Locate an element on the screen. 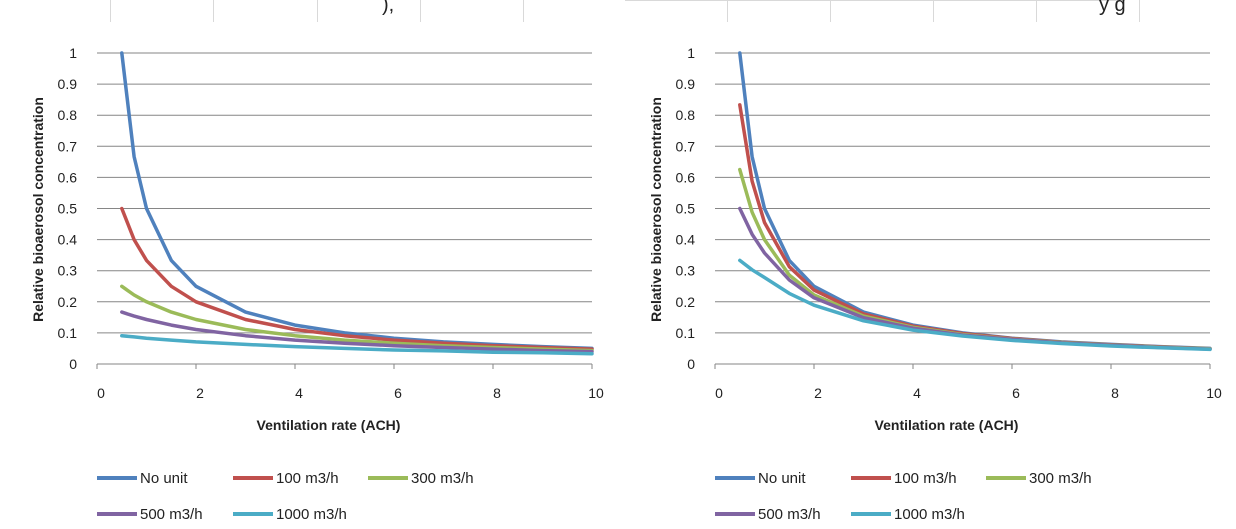 Image resolution: width=1236 pixels, height=529 pixels. clipped-text-right: y g is located at coordinates (1112, 8).